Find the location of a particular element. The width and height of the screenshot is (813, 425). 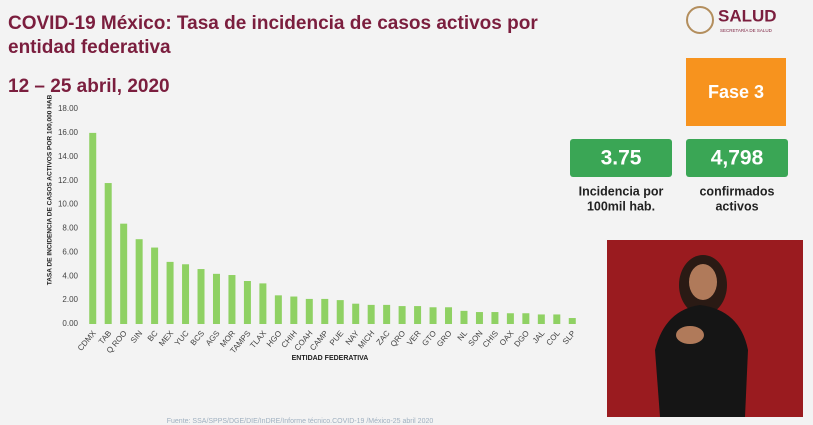

confirmed-box is located at coordinates (737, 158).